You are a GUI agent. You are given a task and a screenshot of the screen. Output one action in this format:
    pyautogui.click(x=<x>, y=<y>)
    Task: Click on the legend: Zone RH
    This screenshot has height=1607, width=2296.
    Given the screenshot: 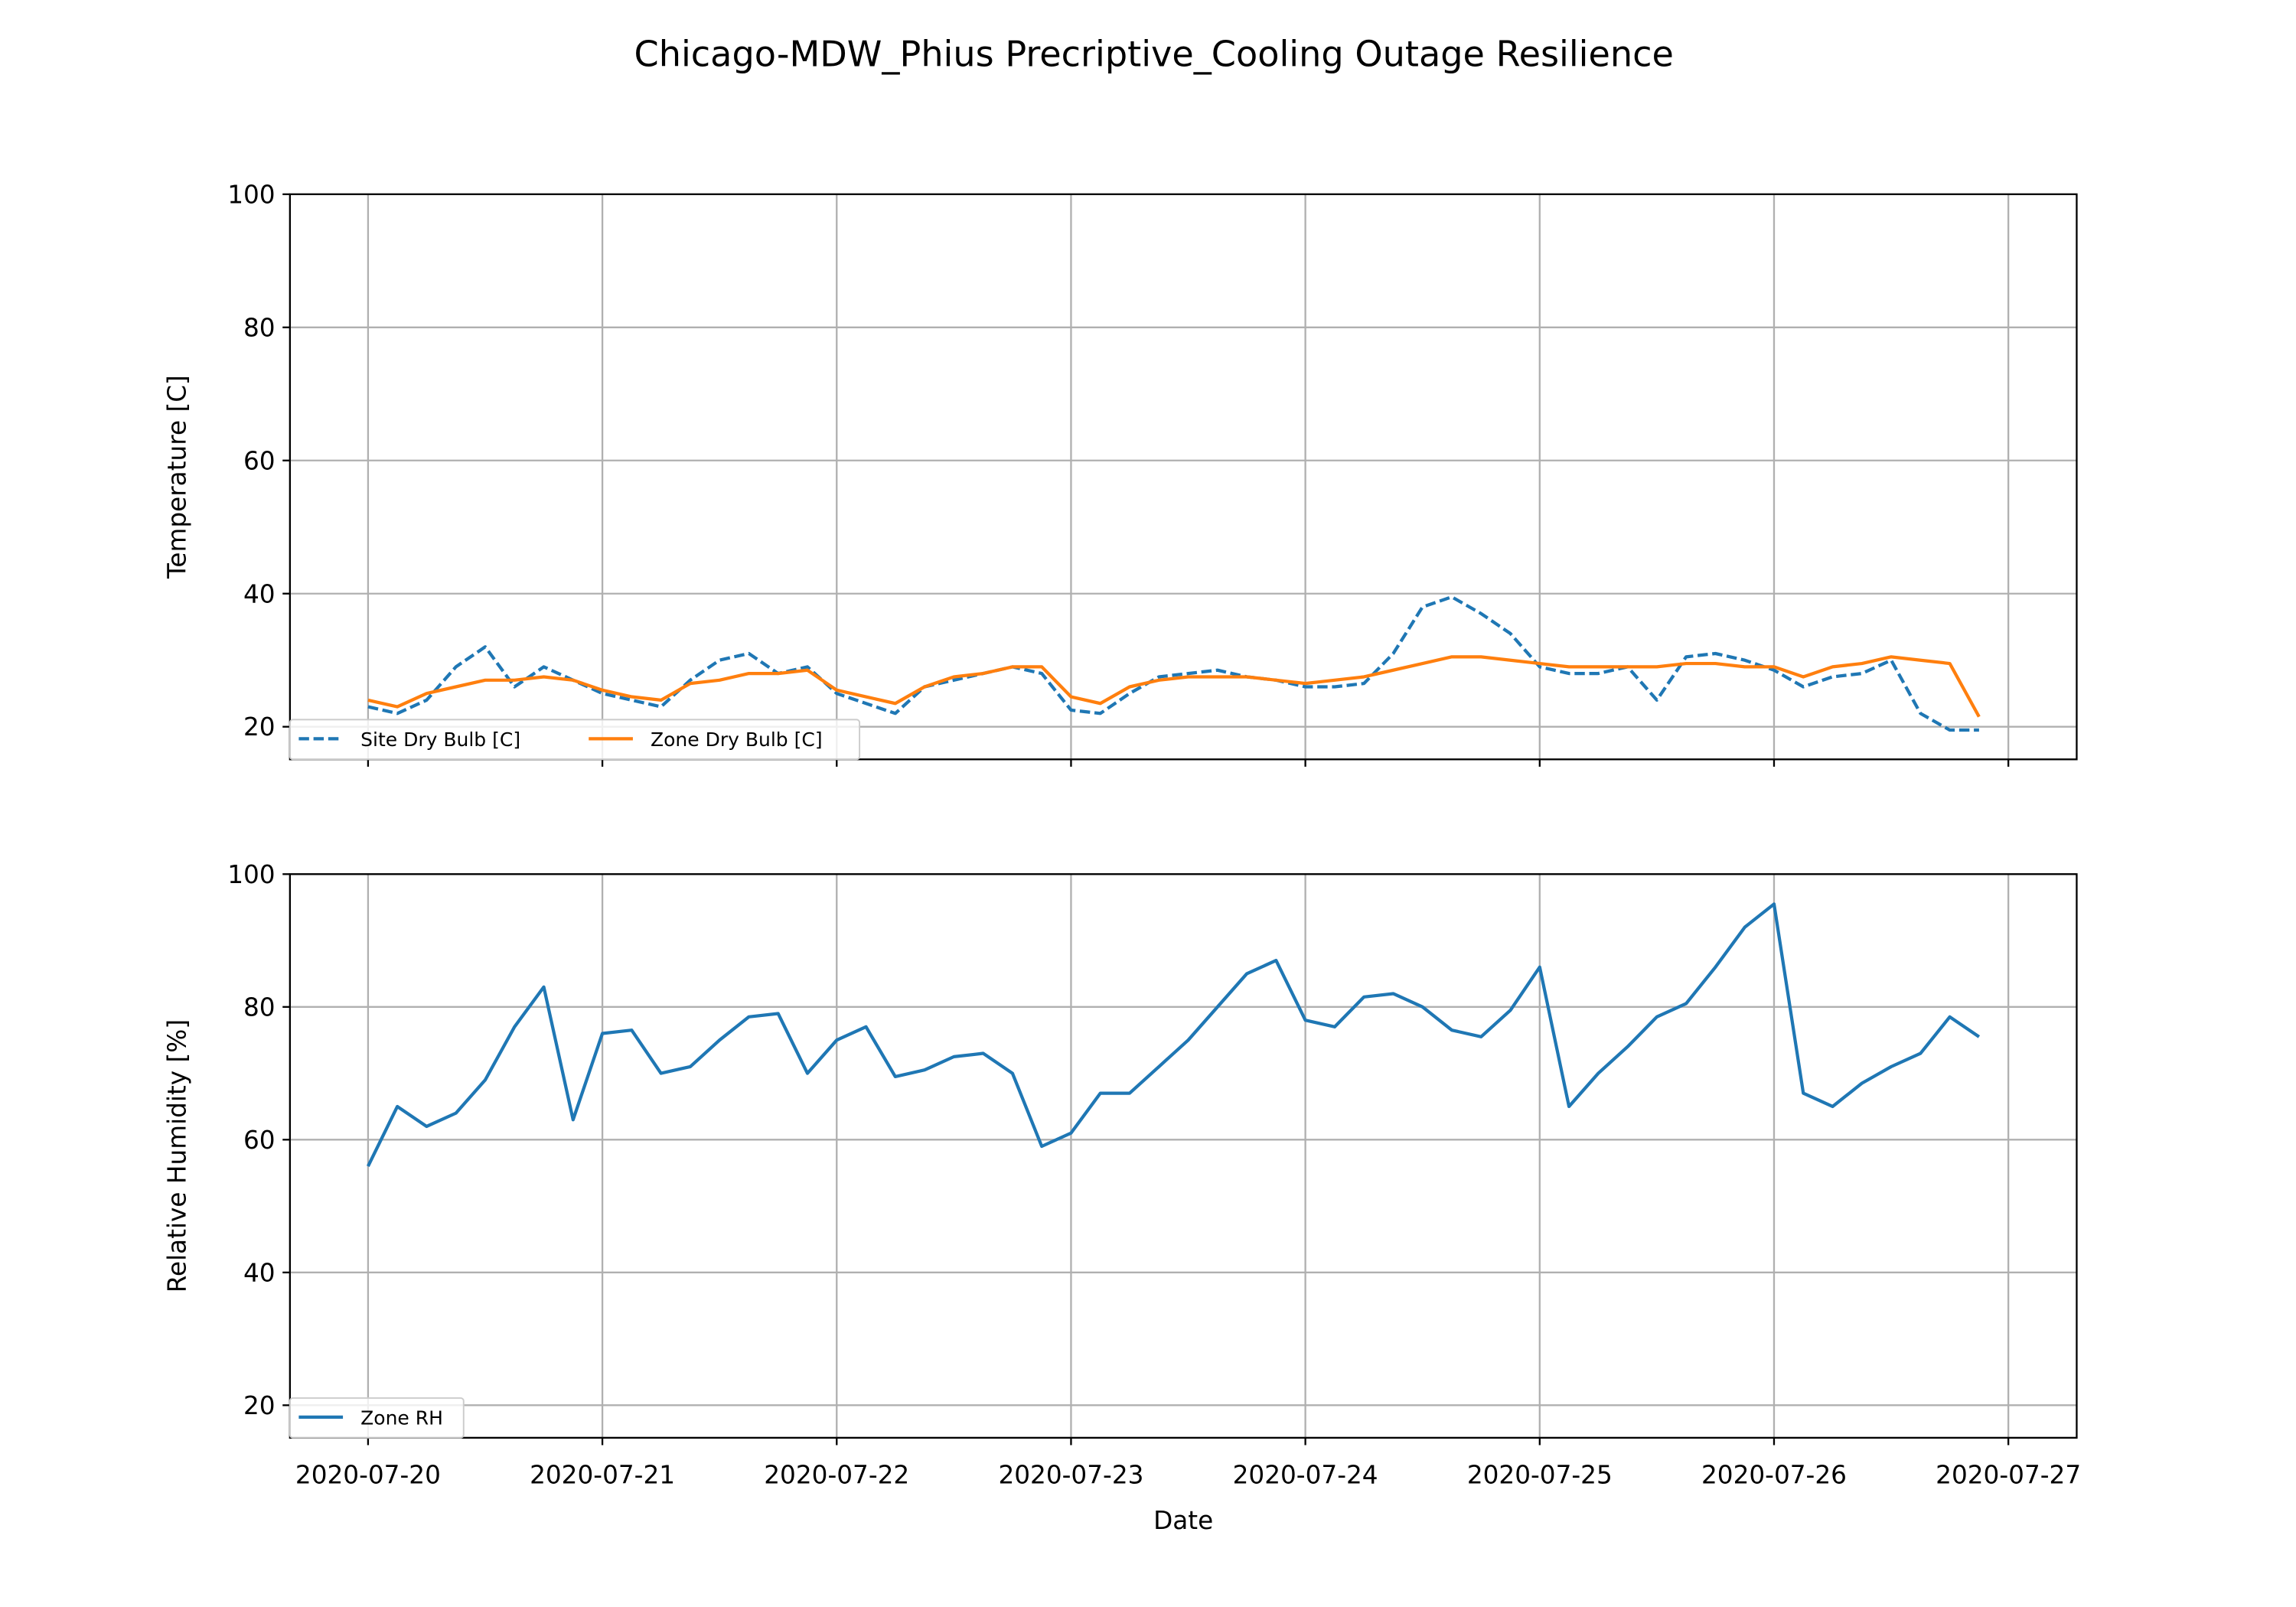 What is the action you would take?
    pyautogui.click(x=377, y=1418)
    